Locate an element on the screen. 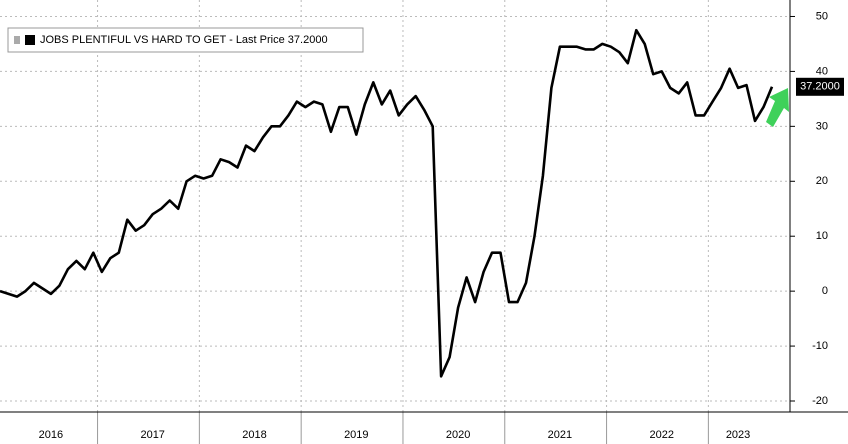 This screenshot has height=444, width=848. x-tick-label: 2016 is located at coordinates (51, 435).